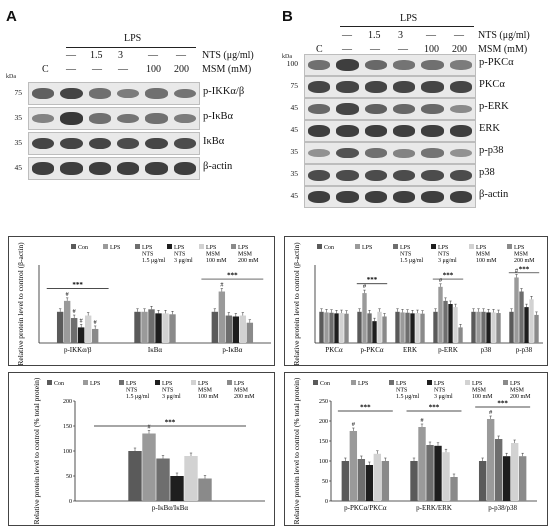  What do you see at coordinates (96, 55) in the screenshot?
I see `panel-a-nts-2: 1.5` at bounding box center [96, 55].